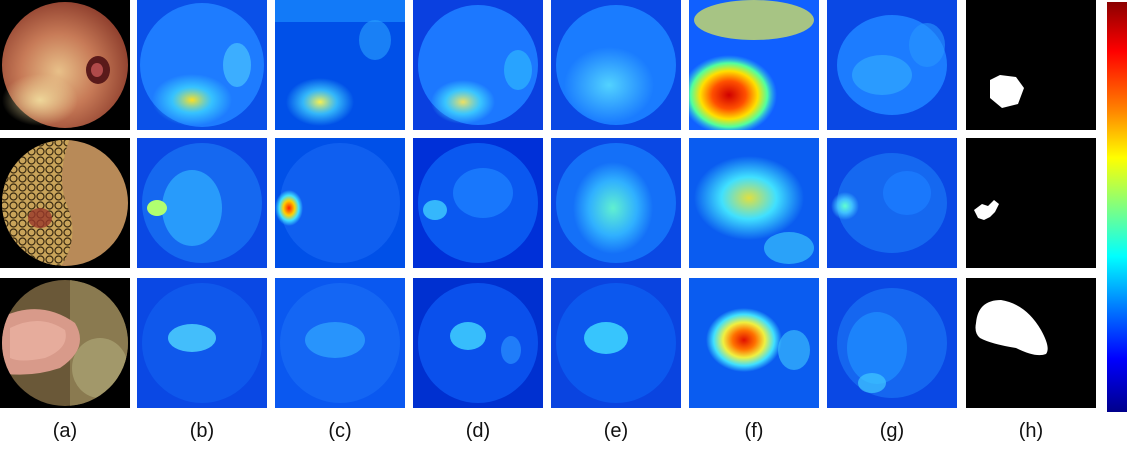 This screenshot has width=1129, height=454. What do you see at coordinates (65, 343) in the screenshot?
I see `endoscopy-image-row3` at bounding box center [65, 343].